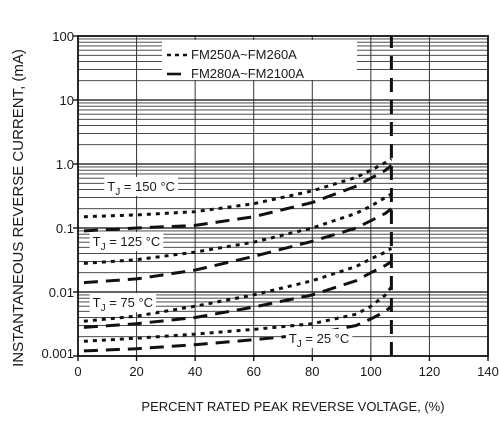 This screenshot has width=499, height=423. Describe the element at coordinates (57, 353) in the screenshot. I see `y-tick-label: 0.001` at that location.